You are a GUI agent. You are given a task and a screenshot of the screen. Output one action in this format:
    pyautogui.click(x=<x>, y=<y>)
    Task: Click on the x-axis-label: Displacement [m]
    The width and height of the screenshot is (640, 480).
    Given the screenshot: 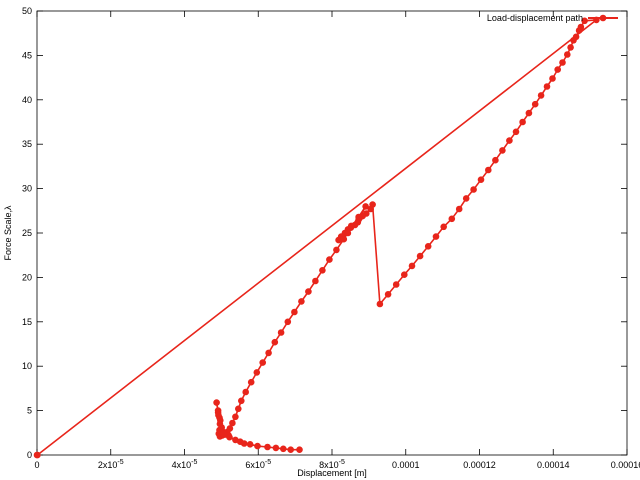 What is the action you would take?
    pyautogui.click(x=332, y=473)
    